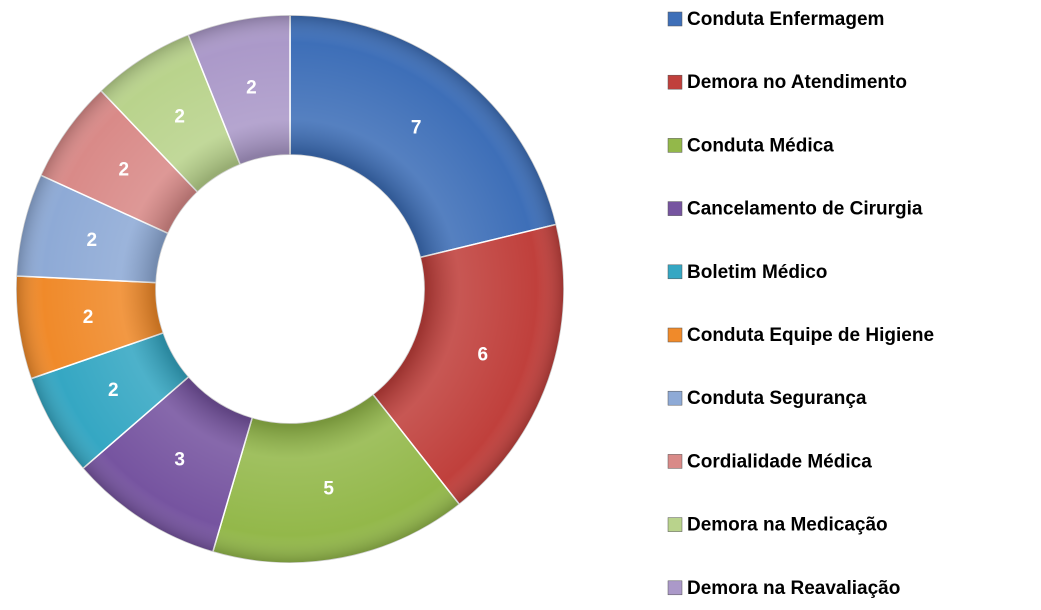 The image size is (1041, 610). What do you see at coordinates (328, 488) in the screenshot?
I see `data-label: 5` at bounding box center [328, 488].